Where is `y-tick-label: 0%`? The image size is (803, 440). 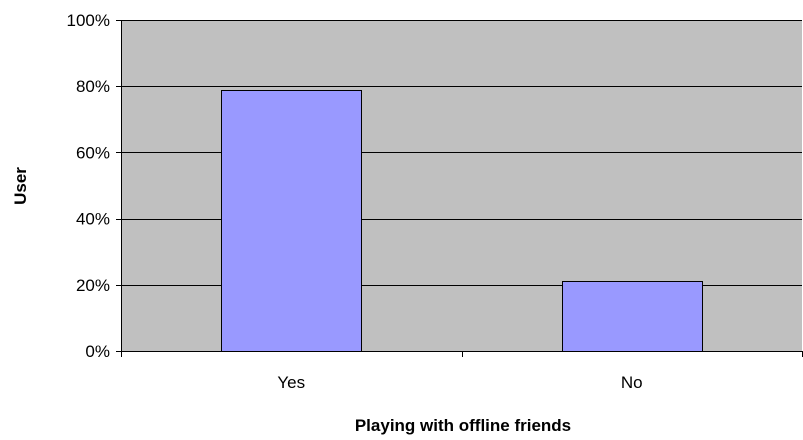
y-tick-label: 0% is located at coordinates (97, 351).